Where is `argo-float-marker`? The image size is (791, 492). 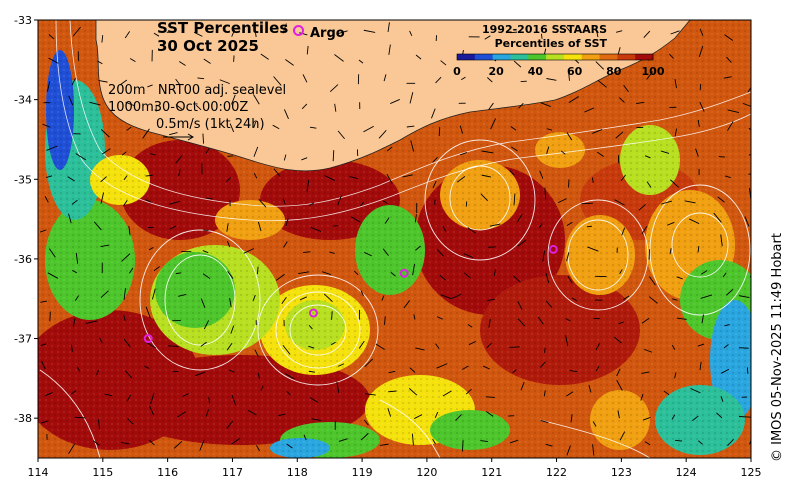 argo-float-marker is located at coordinates (404, 273).